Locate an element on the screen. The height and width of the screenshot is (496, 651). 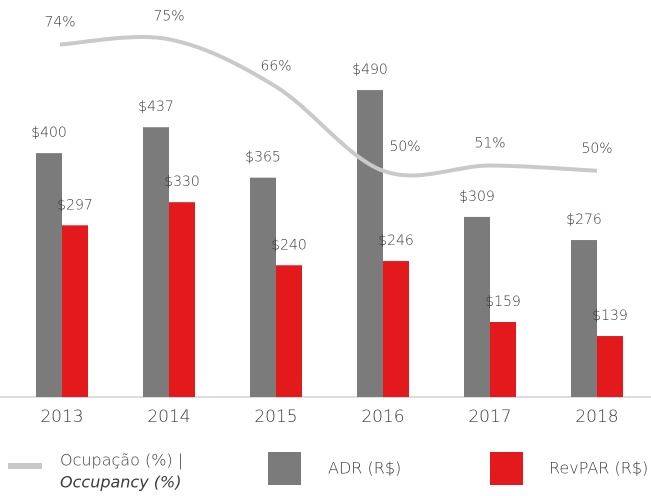
value-label: $240 is located at coordinates (289, 245).